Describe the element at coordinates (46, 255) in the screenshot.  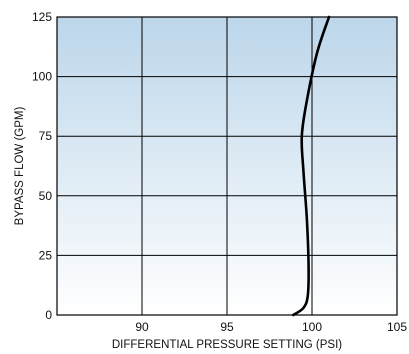
I see `y-tick-label: 25` at that location.